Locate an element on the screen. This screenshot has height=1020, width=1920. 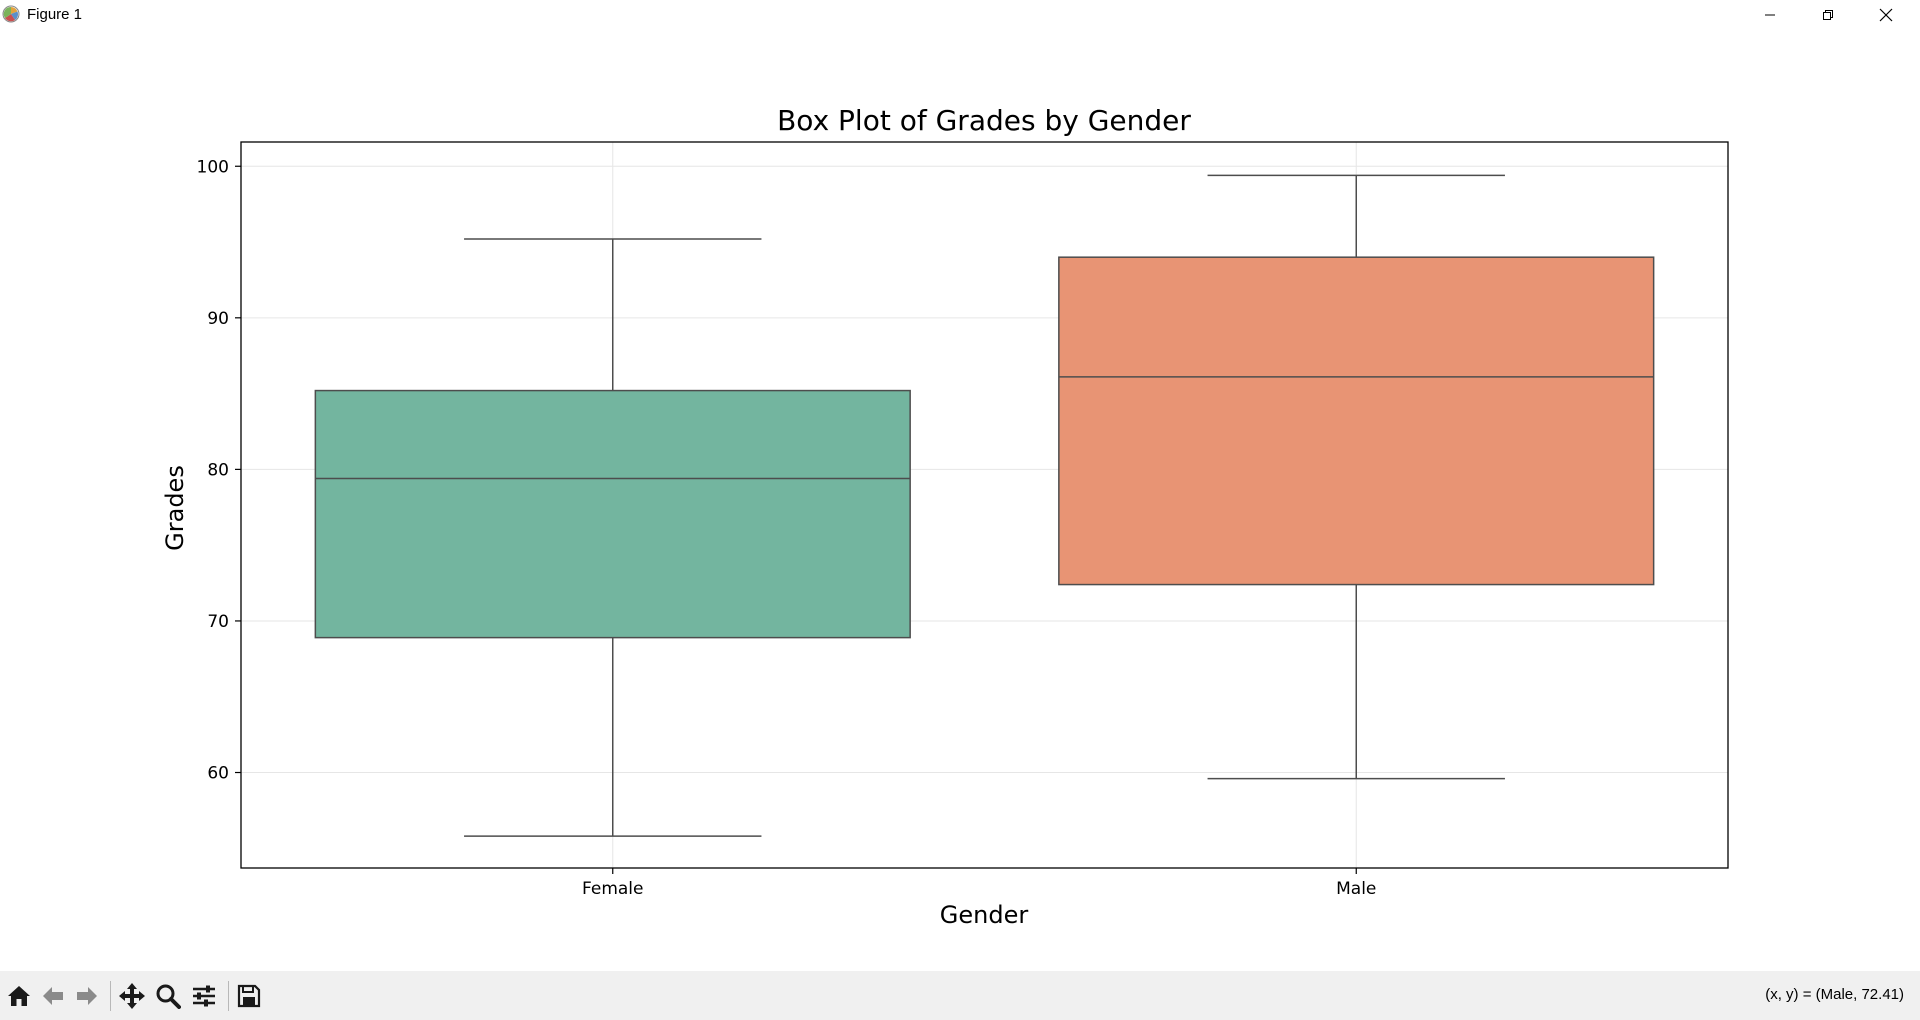
y-tick-label: 100 is located at coordinates (213, 167).